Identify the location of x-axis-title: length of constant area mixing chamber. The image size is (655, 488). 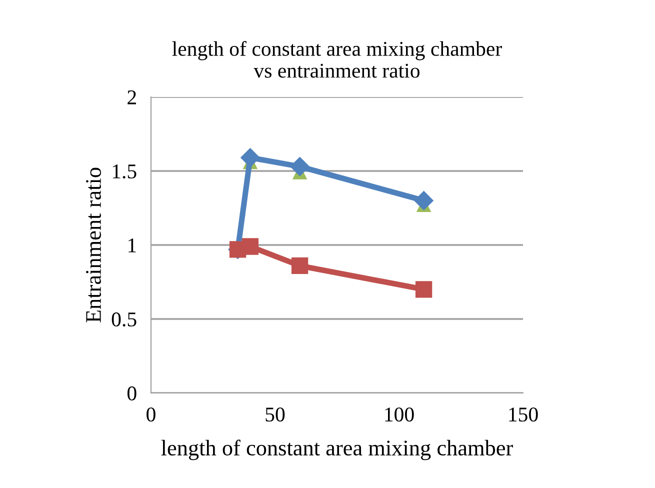
(337, 450).